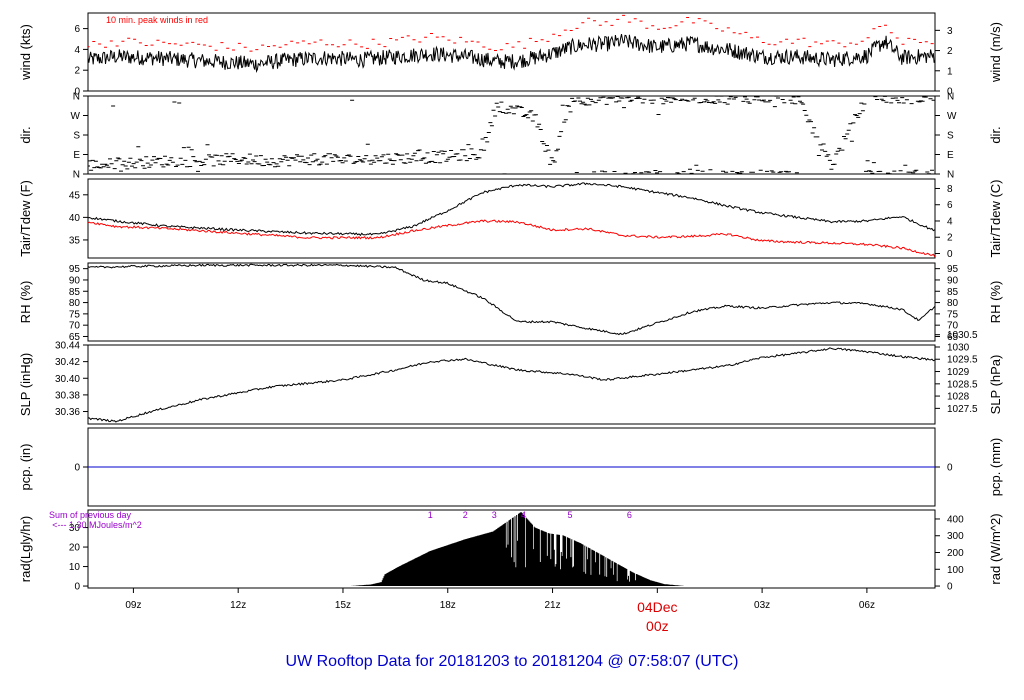  What do you see at coordinates (995, 134) in the screenshot?
I see `right-axis-title: dir.` at bounding box center [995, 134].